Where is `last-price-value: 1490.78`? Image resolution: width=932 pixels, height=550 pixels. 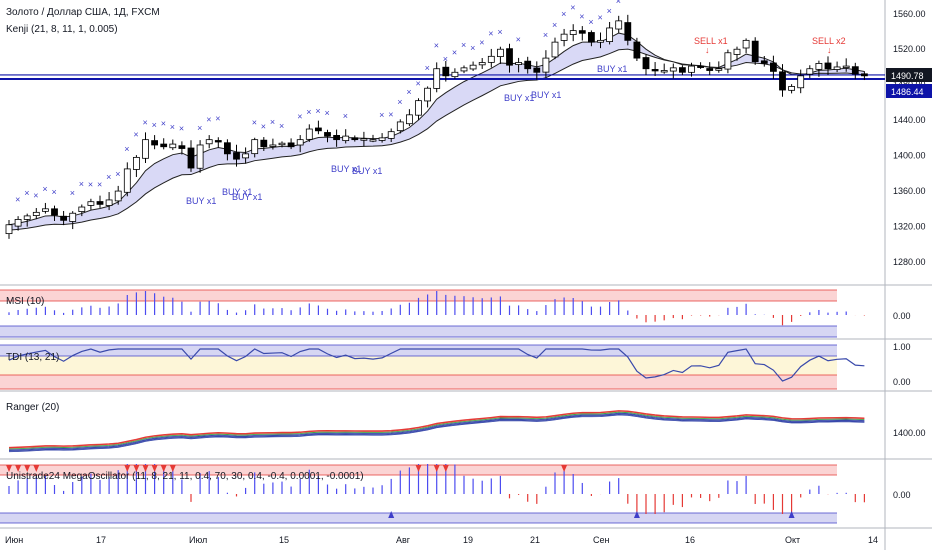
last-price-value: 1490.78 is located at coordinates (907, 76).